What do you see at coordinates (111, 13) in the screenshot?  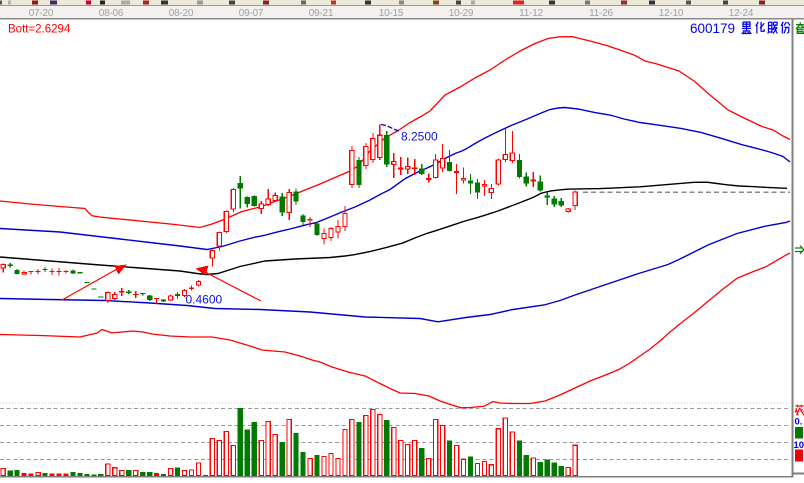 I see `svg-text: 08-06` at bounding box center [111, 13].